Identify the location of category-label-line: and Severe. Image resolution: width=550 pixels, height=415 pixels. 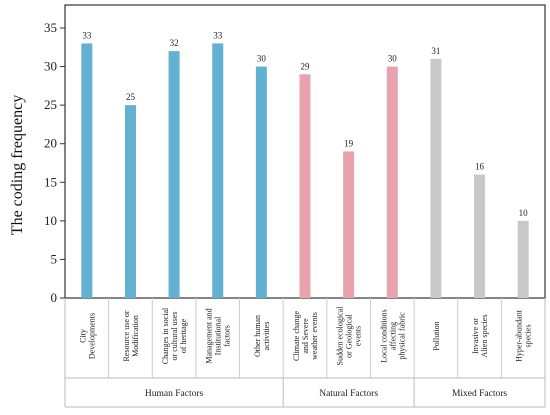
(305, 336).